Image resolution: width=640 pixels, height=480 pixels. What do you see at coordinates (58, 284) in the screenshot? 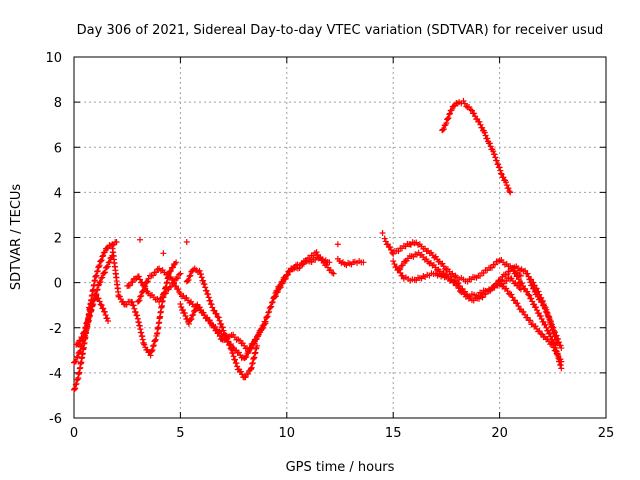
I see `y-tick-label: 0` at bounding box center [58, 284].